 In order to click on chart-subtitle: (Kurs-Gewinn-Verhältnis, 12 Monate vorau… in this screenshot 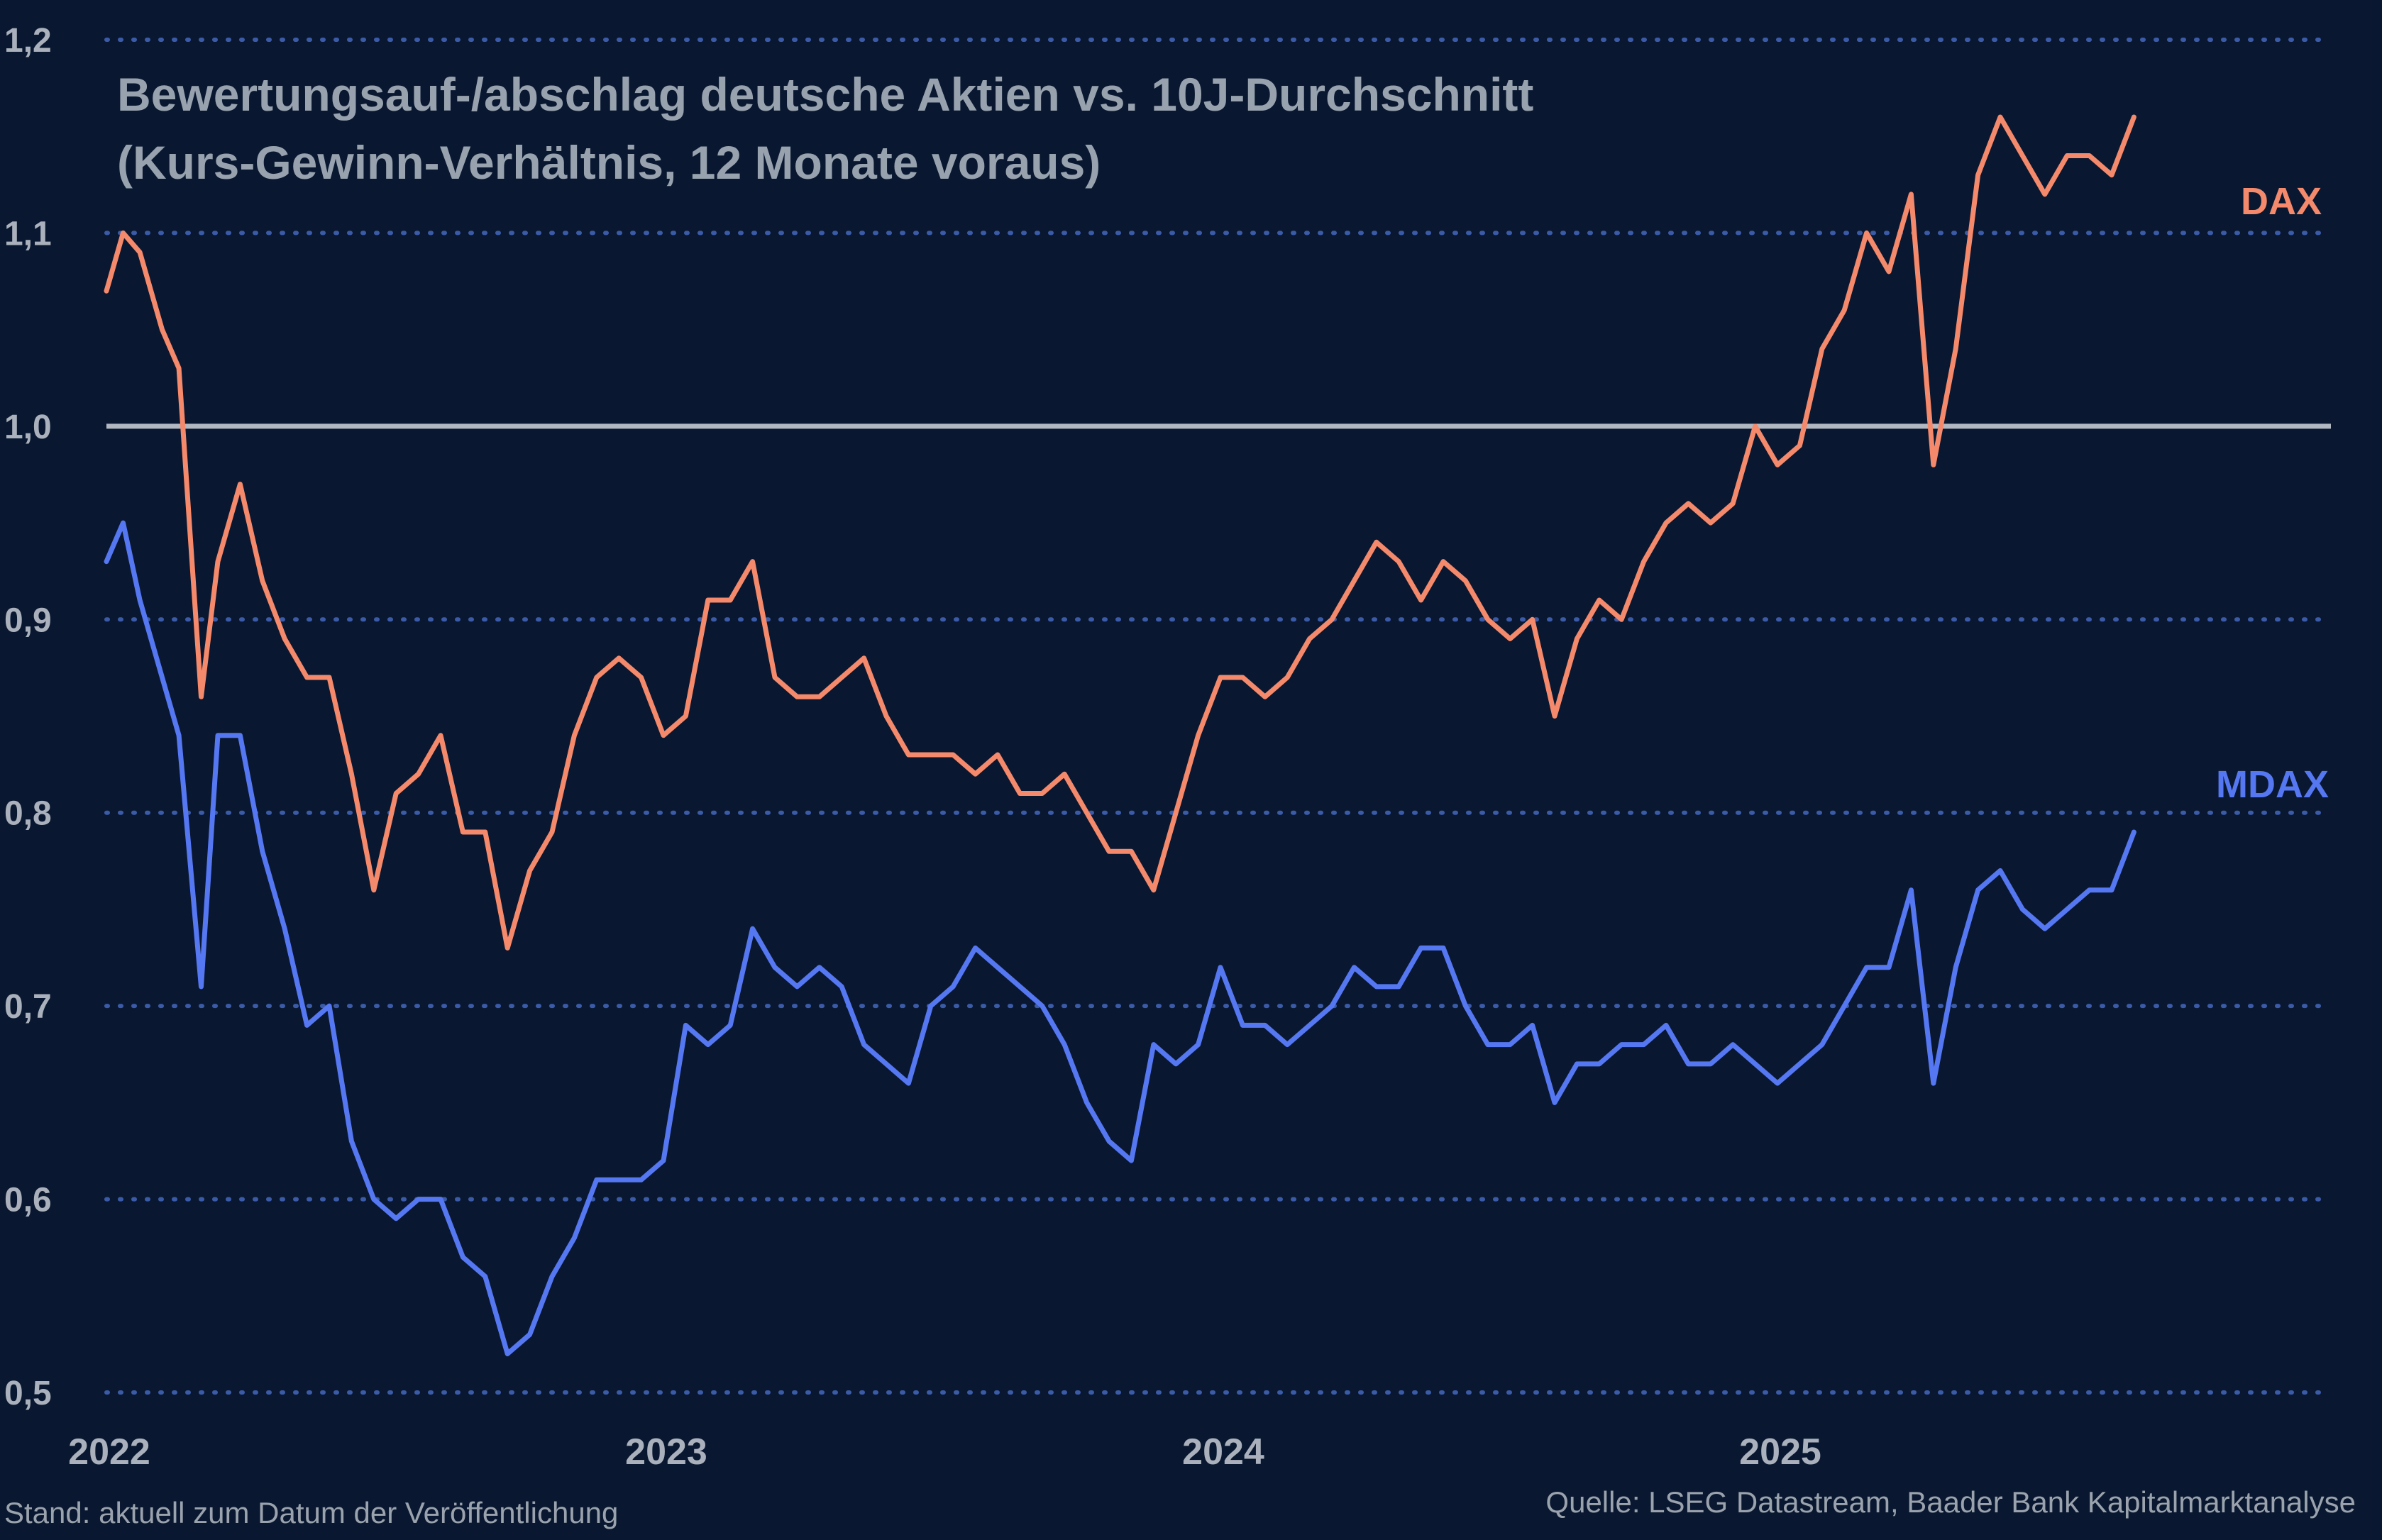, I will do `click(609, 162)`.